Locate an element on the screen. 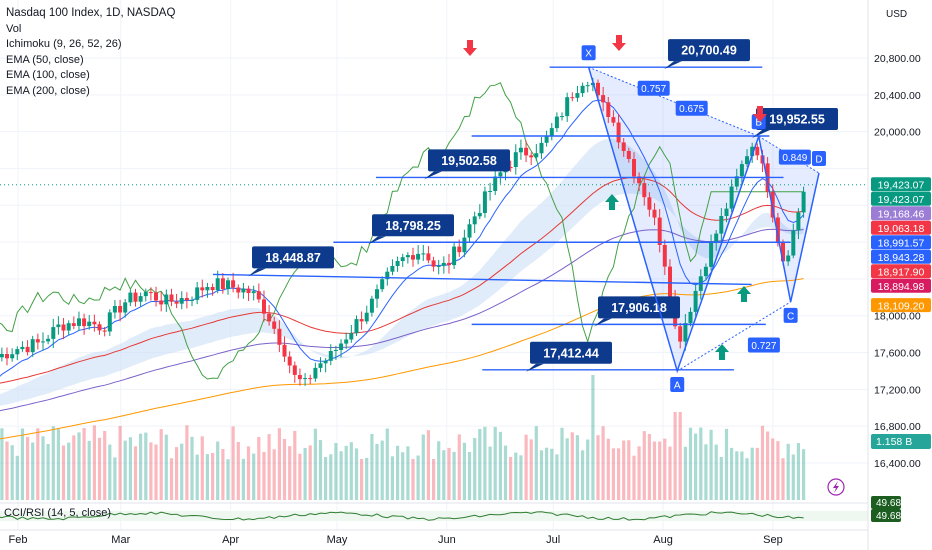 This screenshot has height=550, width=932. legend-ema-200: EMA (200, close) is located at coordinates (48, 90).